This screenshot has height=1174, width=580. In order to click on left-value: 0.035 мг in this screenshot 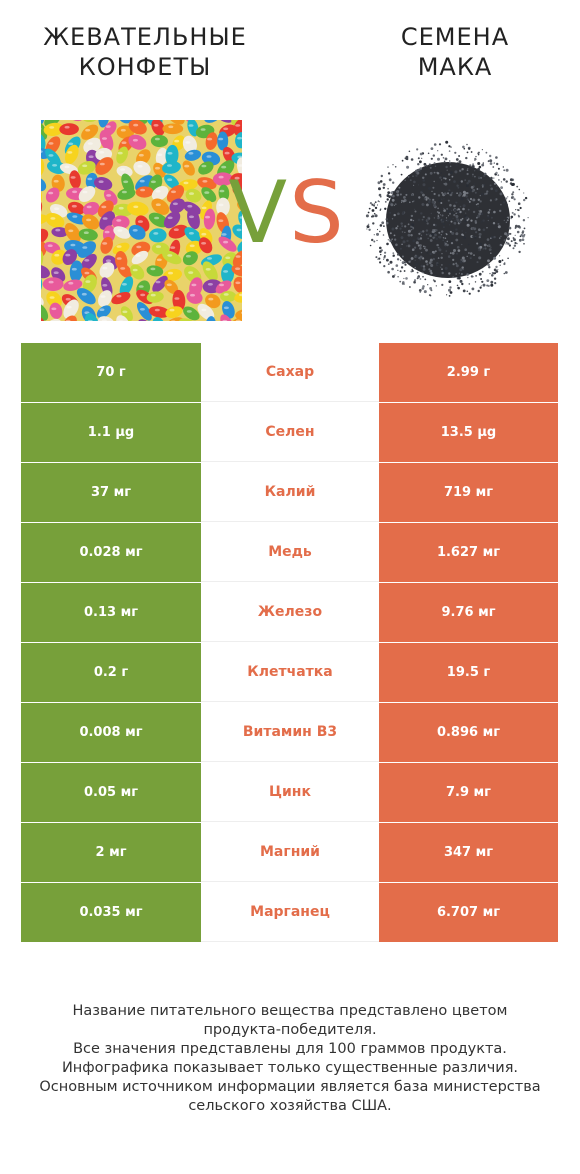, I will do `click(111, 912)`.